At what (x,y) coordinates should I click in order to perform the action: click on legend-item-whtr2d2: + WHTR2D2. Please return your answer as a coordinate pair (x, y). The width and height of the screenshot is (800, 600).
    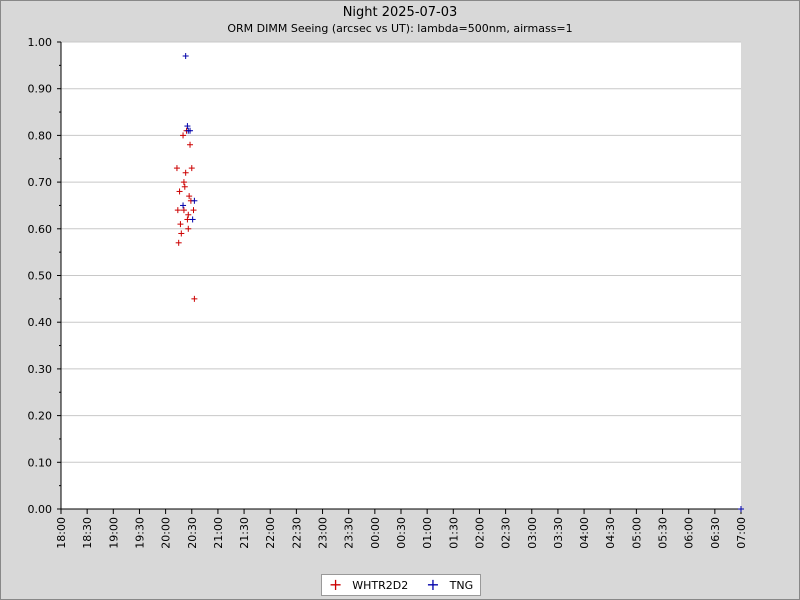
    Looking at the image, I should click on (368, 584).